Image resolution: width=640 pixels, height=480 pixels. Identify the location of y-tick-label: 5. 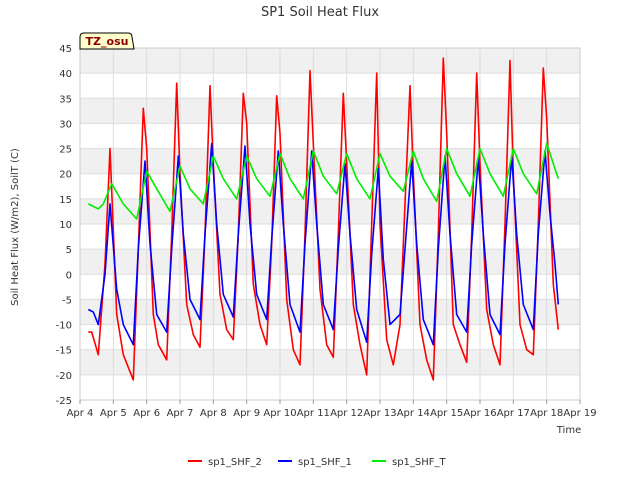
(69, 250).